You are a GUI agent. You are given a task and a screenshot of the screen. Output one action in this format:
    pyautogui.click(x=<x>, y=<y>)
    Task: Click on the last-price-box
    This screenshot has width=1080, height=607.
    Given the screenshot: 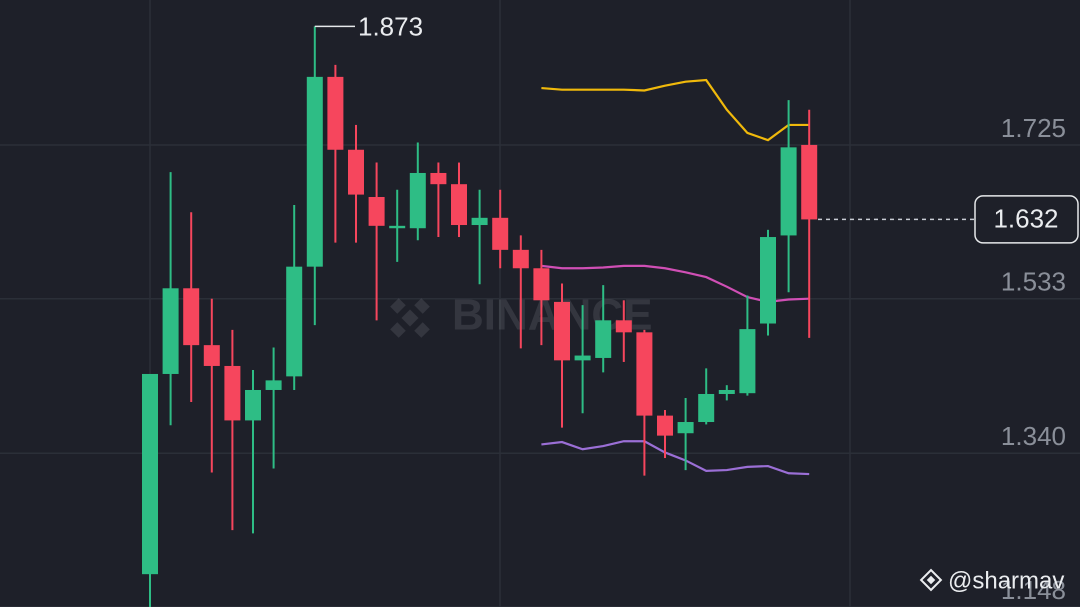 What is the action you would take?
    pyautogui.click(x=1026, y=219)
    